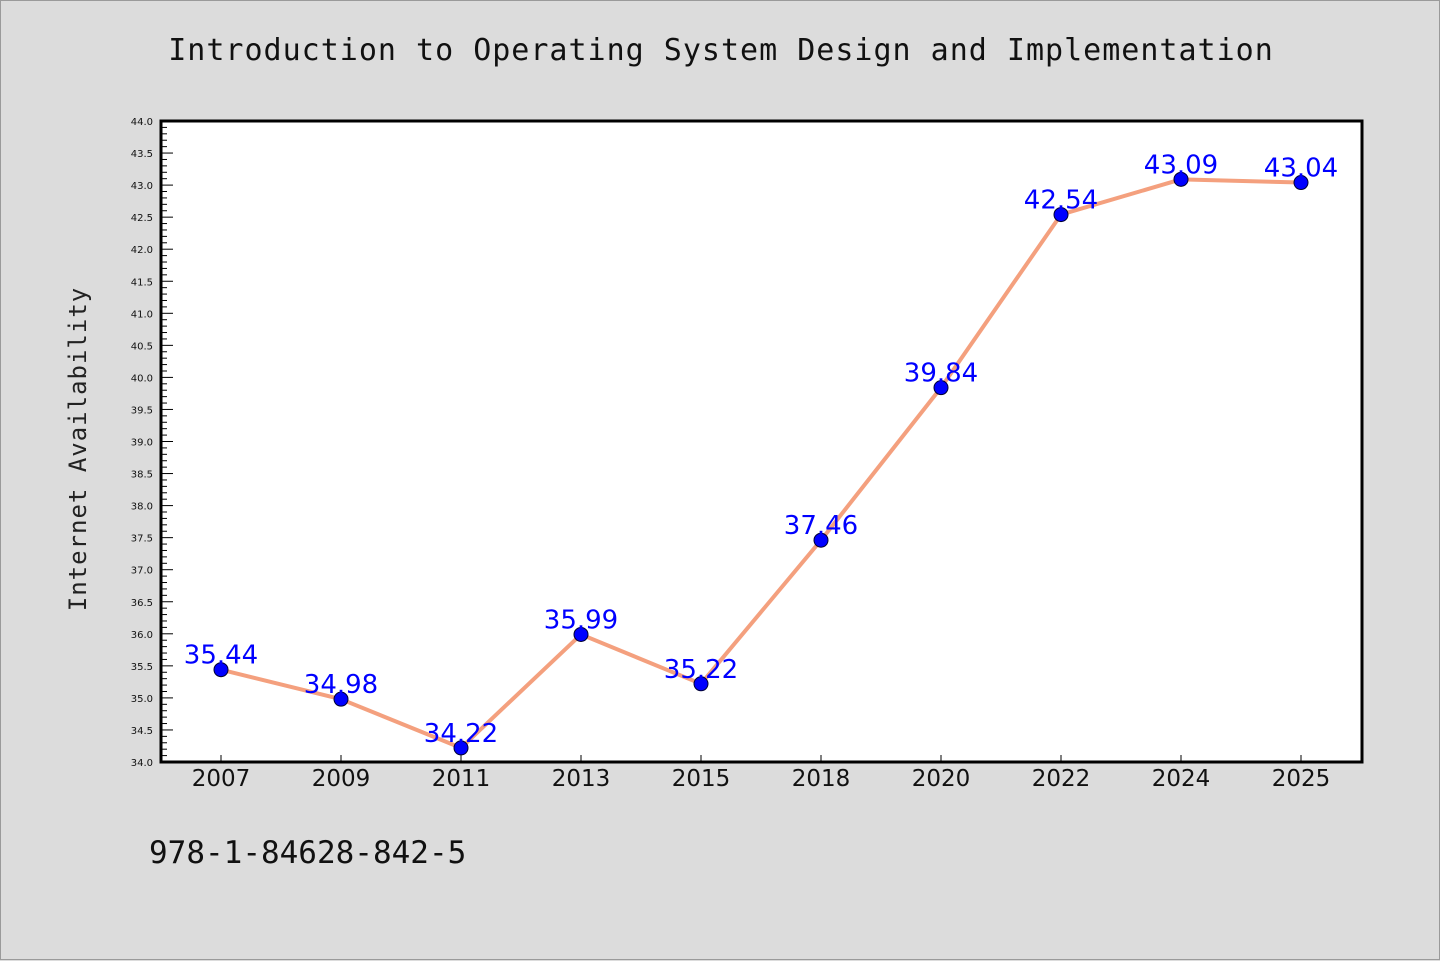 The height and width of the screenshot is (961, 1440). What do you see at coordinates (142, 507) in the screenshot?
I see `y-tick-label: 38.0` at bounding box center [142, 507].